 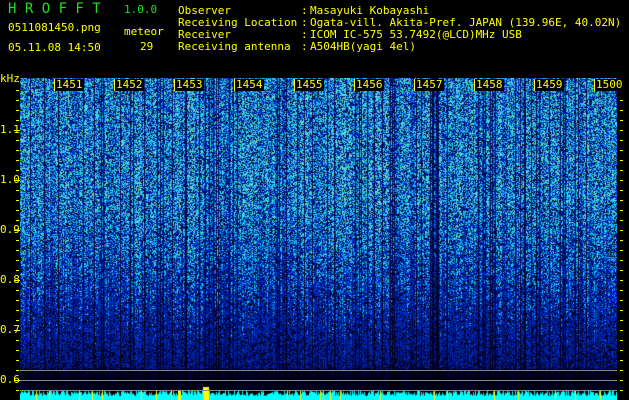 What do you see at coordinates (10, 379) in the screenshot?
I see `y-tick-label: 0.6` at bounding box center [10, 379].